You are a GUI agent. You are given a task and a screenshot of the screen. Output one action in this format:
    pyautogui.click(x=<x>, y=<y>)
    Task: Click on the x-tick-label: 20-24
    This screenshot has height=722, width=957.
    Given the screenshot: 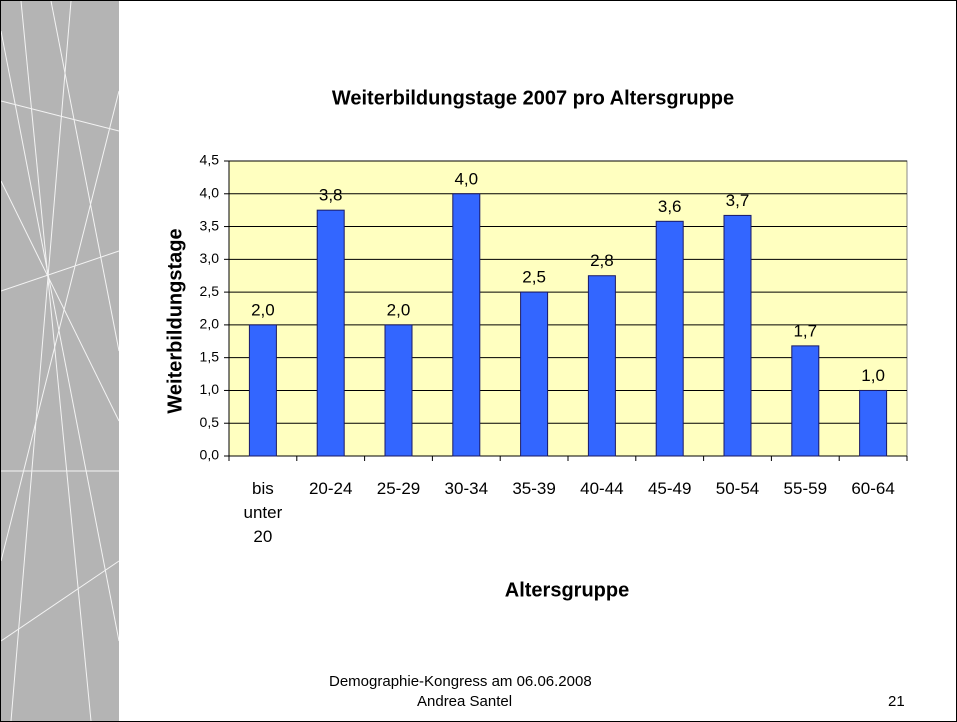 What is the action you would take?
    pyautogui.click(x=330, y=488)
    